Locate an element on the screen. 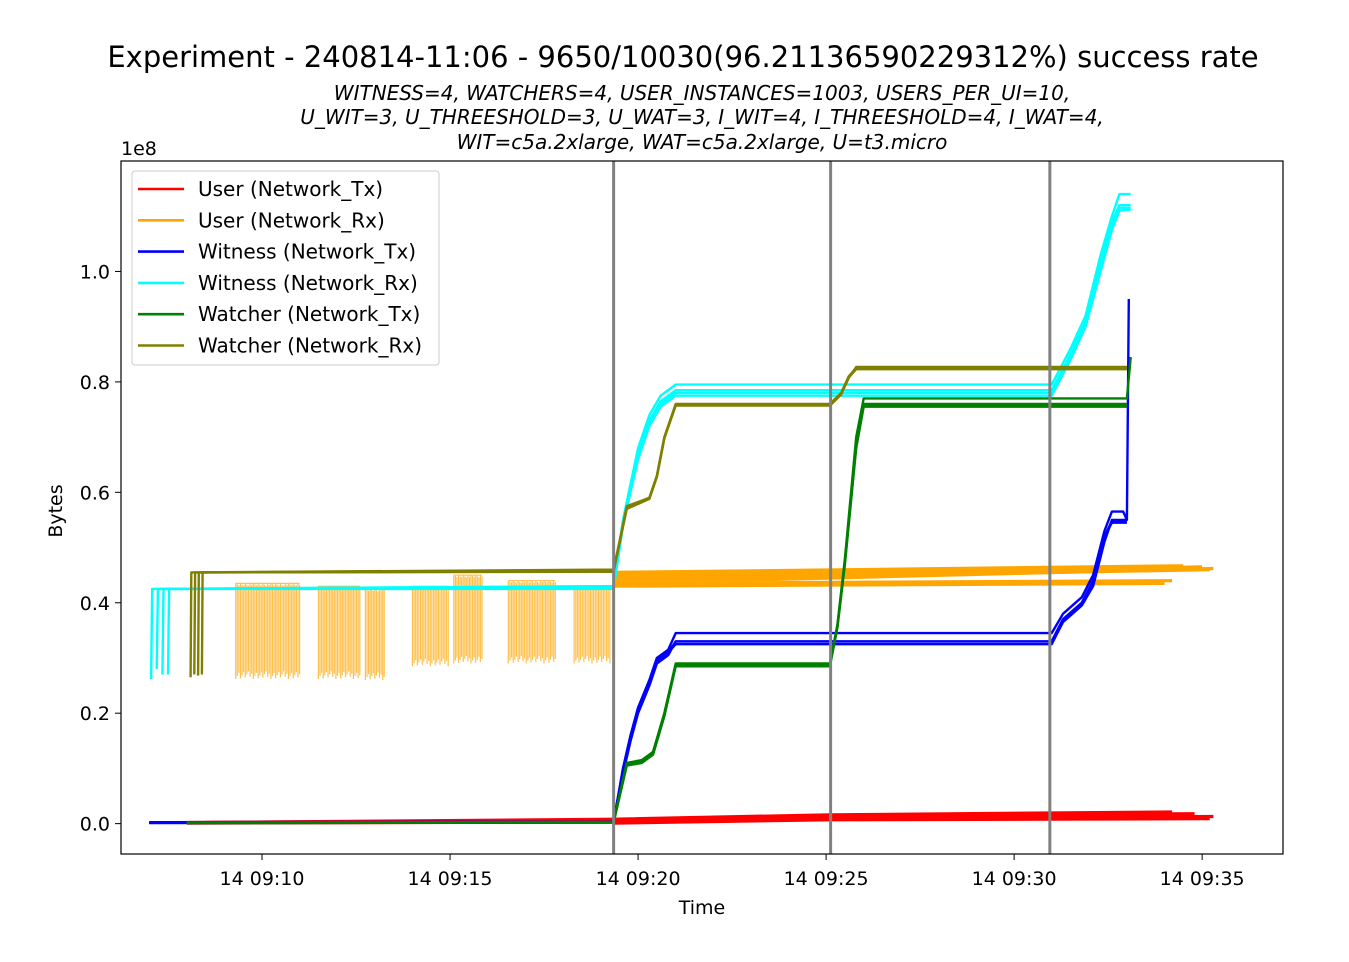  legend-label: Watcher (Network_Tx) is located at coordinates (309, 314).